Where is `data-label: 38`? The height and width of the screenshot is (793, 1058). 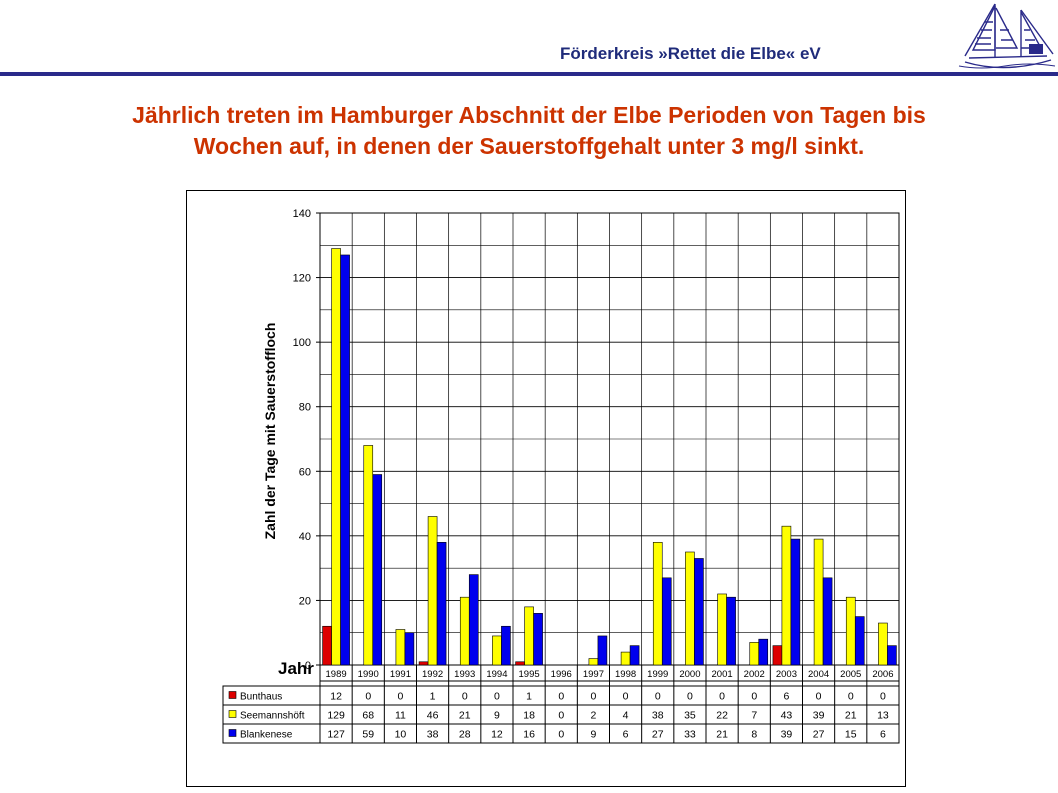 data-label: 38 is located at coordinates (658, 716).